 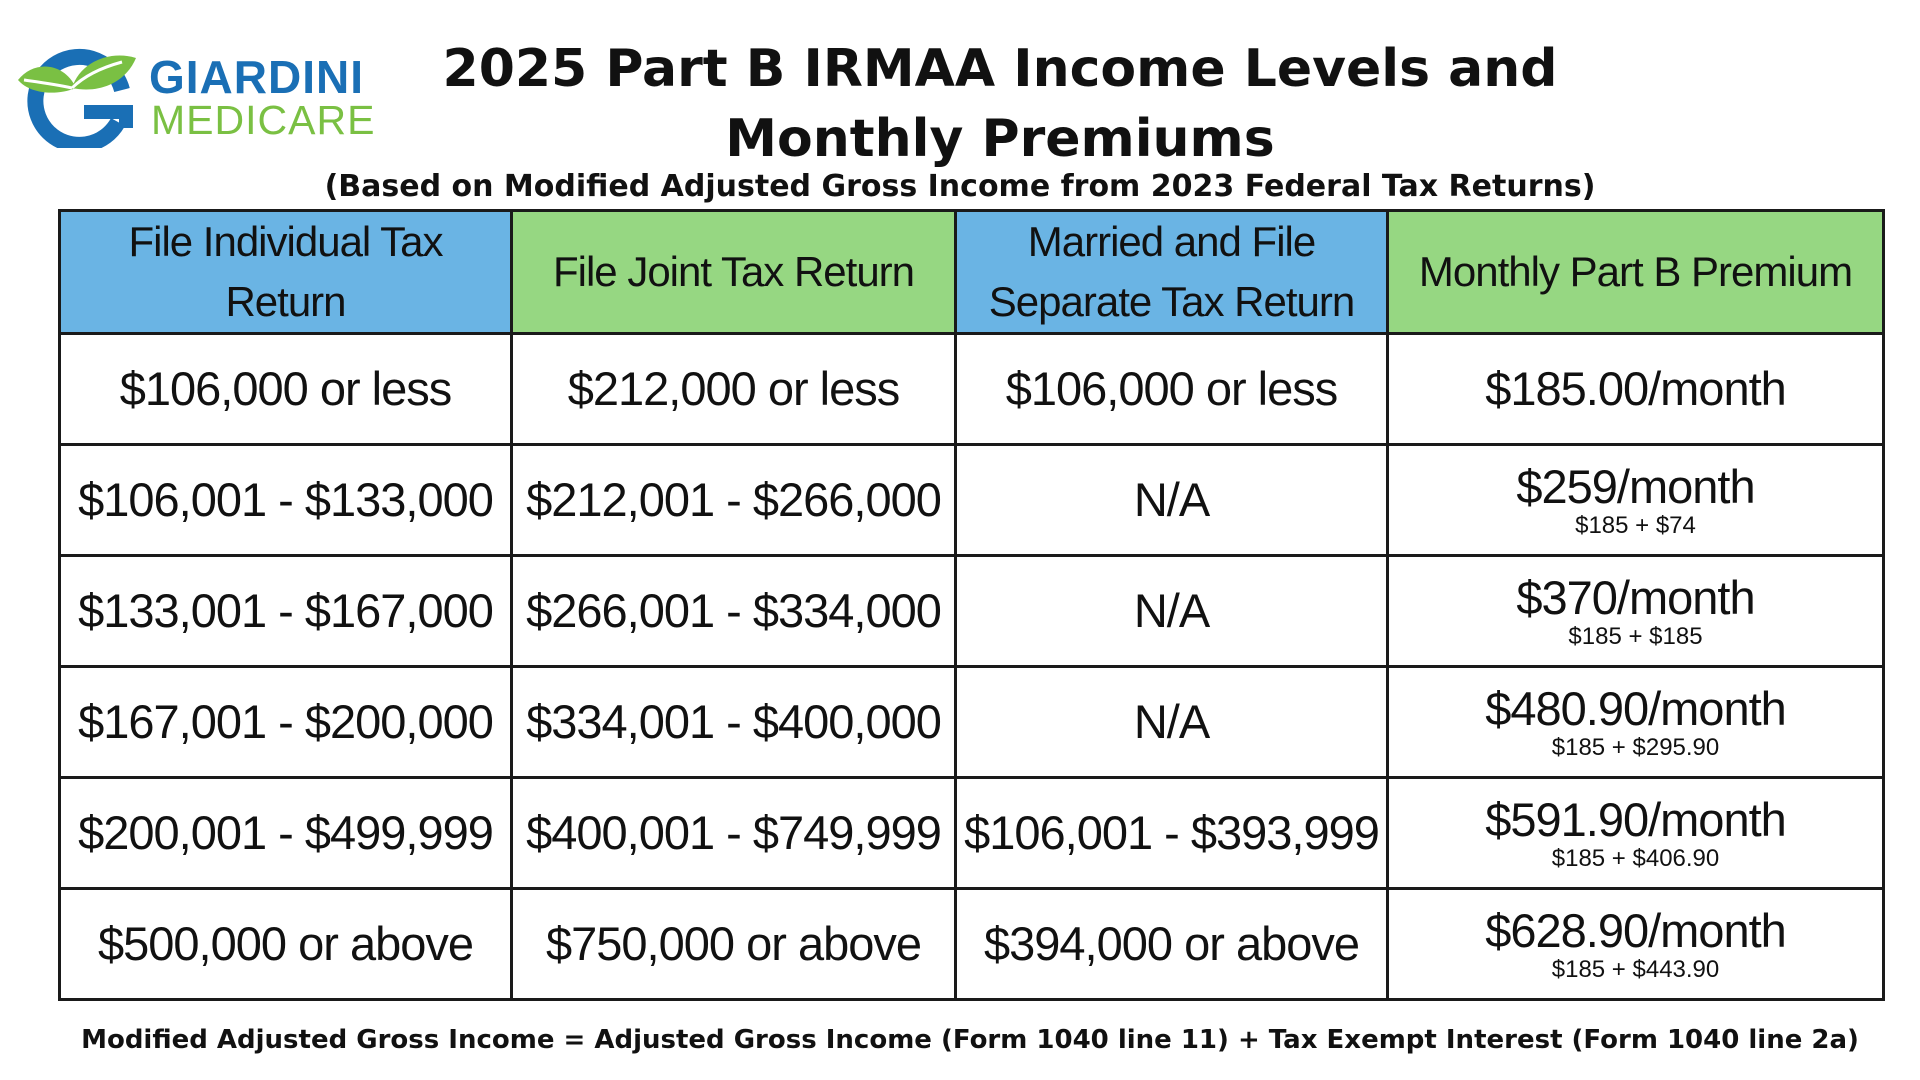 I want to click on logo-name-line2: MEDICARE, so click(x=263, y=120).